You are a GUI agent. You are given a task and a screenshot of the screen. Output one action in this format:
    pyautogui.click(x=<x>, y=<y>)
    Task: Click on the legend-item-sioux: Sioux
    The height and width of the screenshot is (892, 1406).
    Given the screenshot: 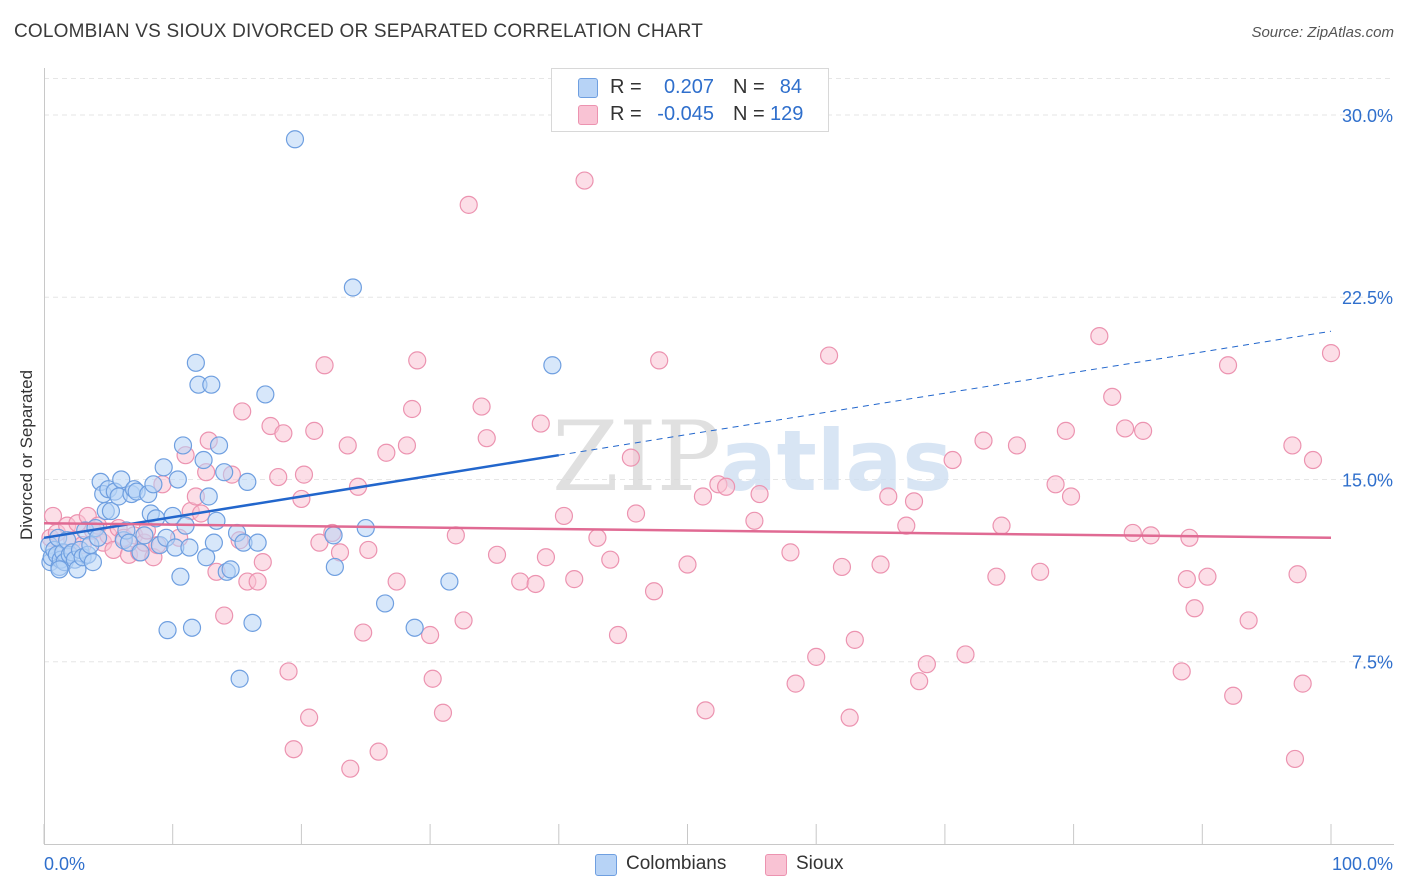 What is the action you would take?
    pyautogui.click(x=810, y=864)
    